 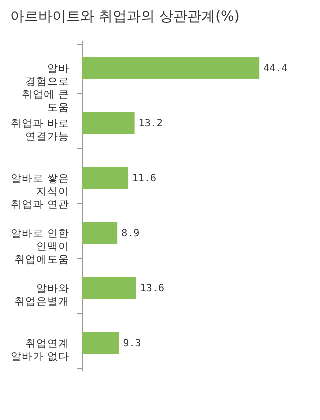 What do you see at coordinates (40, 192) in the screenshot?
I see `y-tick-label: 알바로 쌓은 지식이 취업과 연관` at bounding box center [40, 192].